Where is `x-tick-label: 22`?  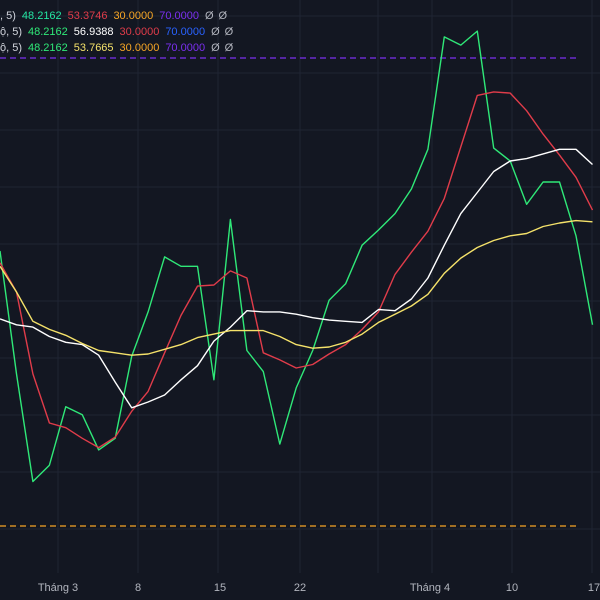 x-tick-label: 22 is located at coordinates (300, 588).